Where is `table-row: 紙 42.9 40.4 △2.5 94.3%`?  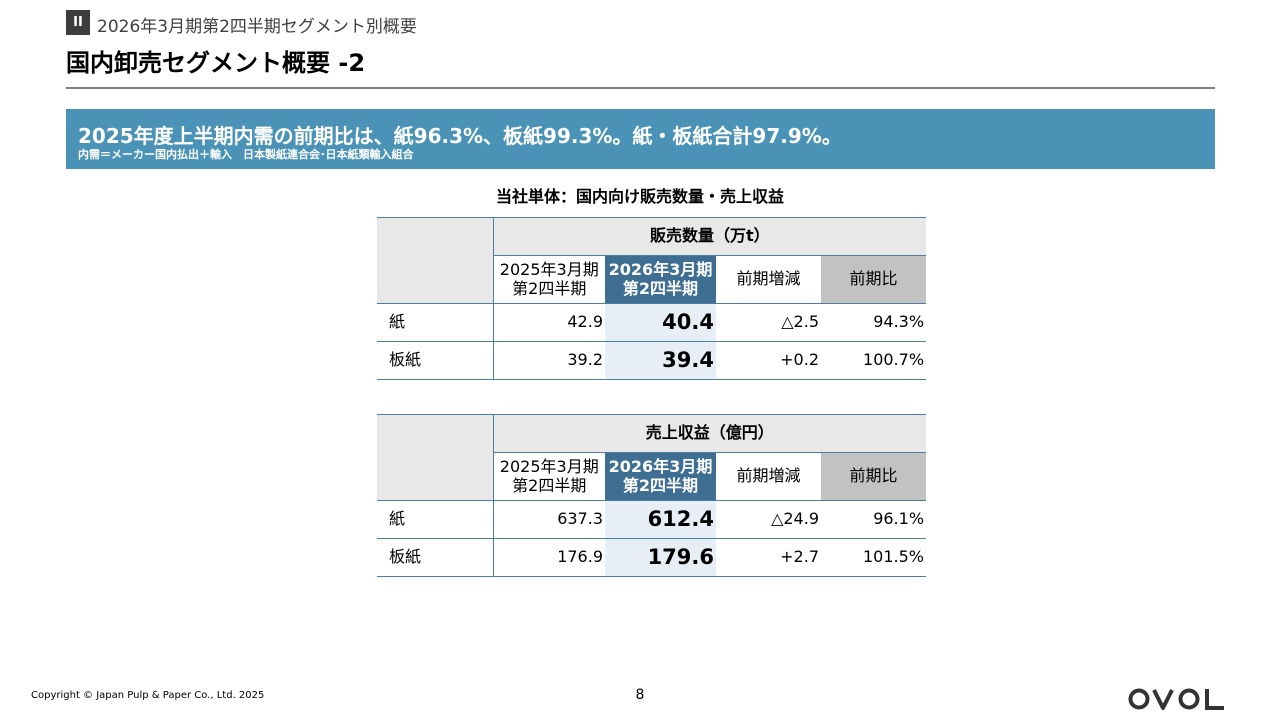 table-row: 紙 42.9 40.4 △2.5 94.3% is located at coordinates (652, 322).